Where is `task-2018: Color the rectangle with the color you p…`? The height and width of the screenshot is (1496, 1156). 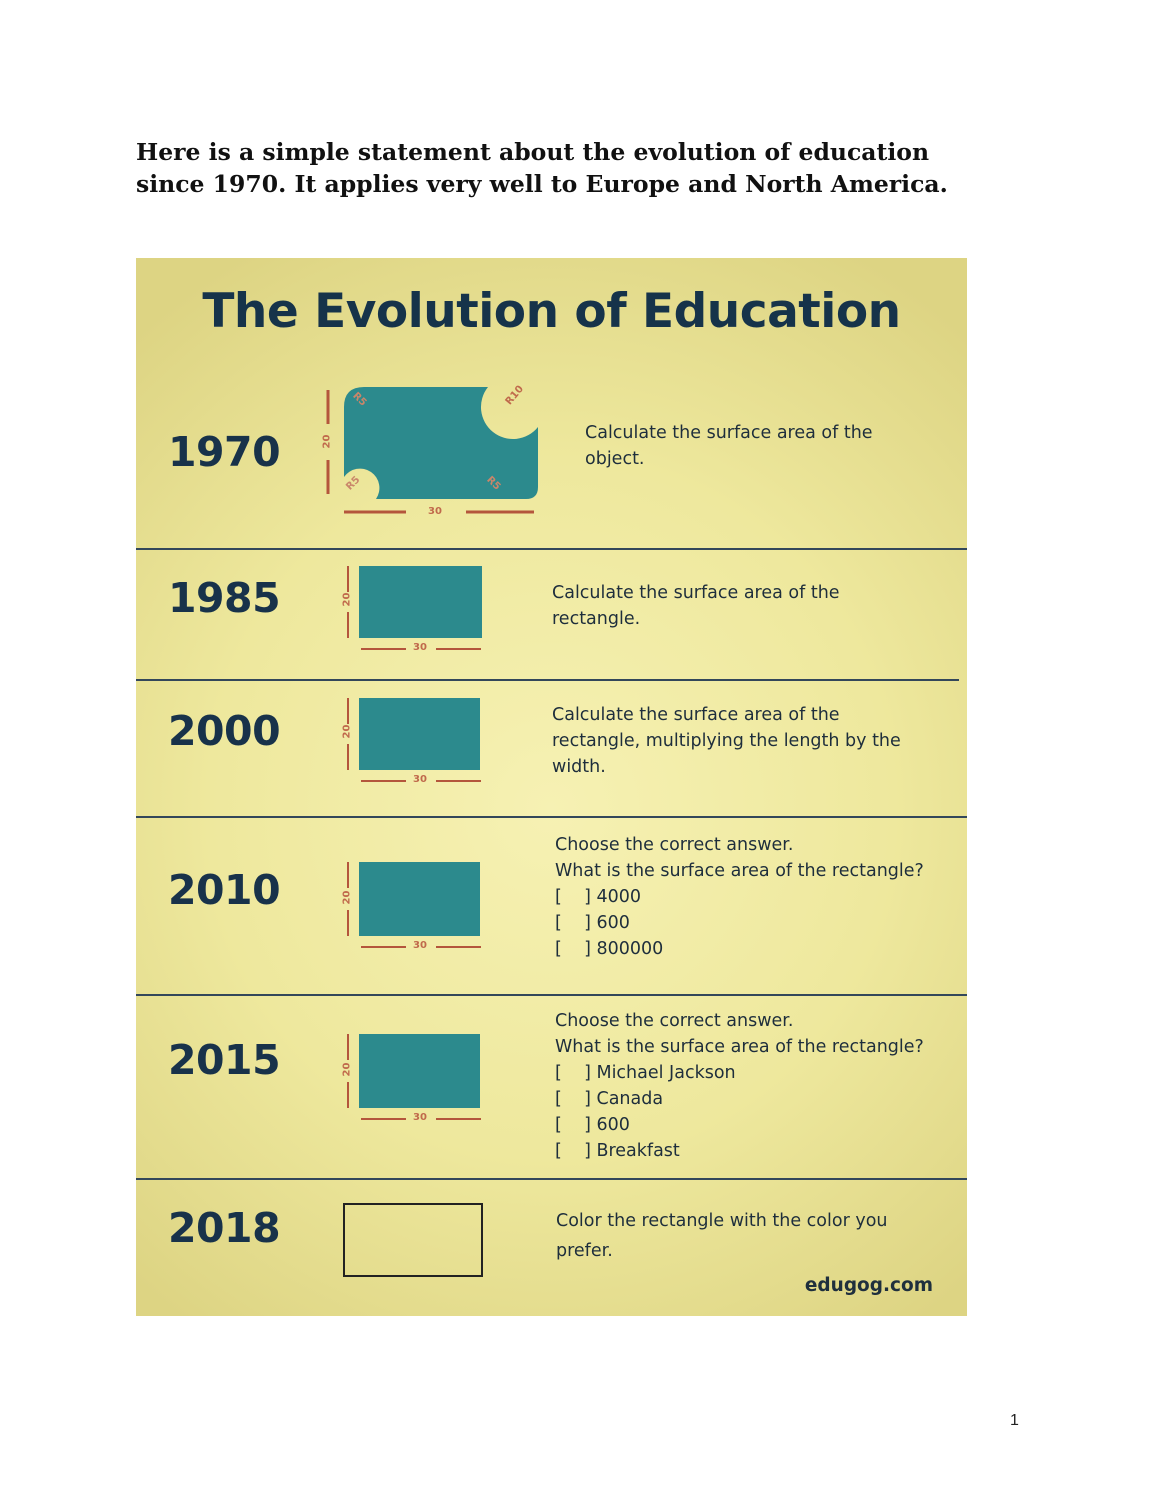 task-2018: Color the rectangle with the color you p… is located at coordinates (722, 1236).